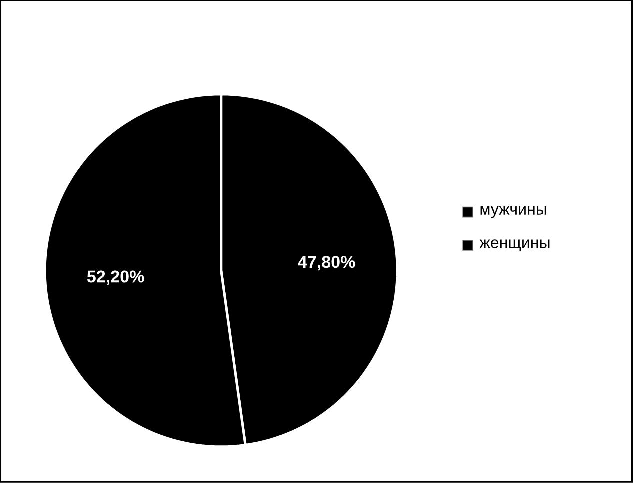 The image size is (633, 483). Describe the element at coordinates (115, 278) in the screenshot. I see `data-label: 52,20%` at that location.